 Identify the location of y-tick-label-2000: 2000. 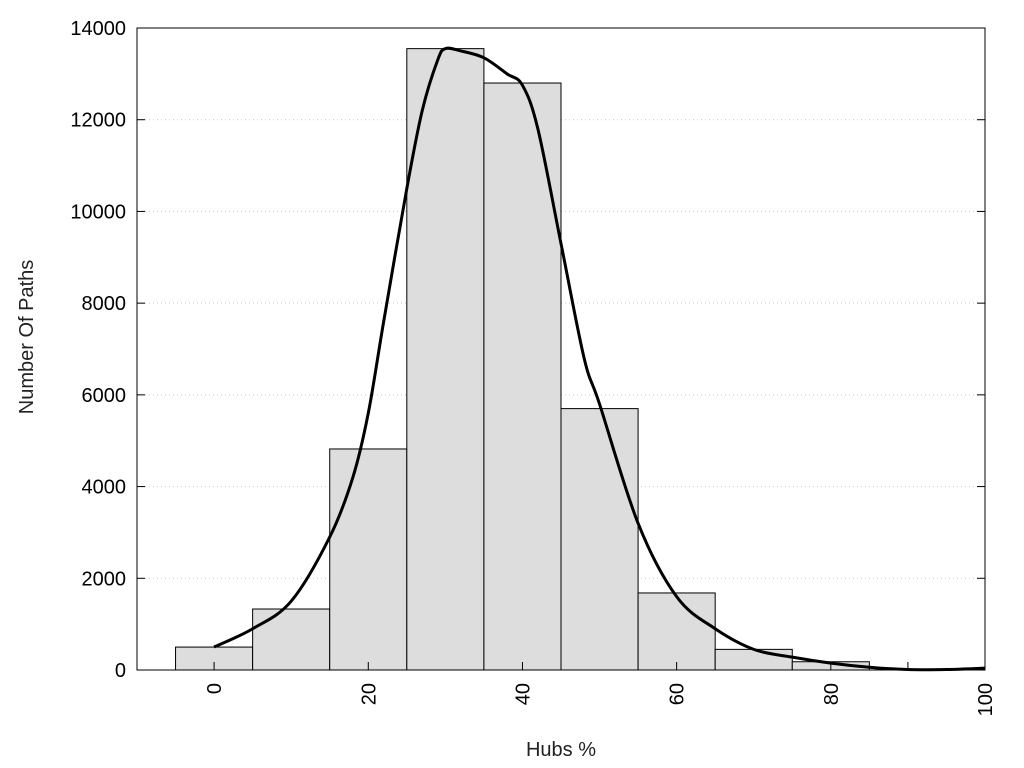
(104, 579).